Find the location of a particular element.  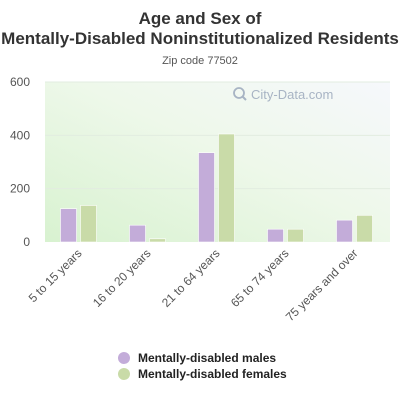

watermark-text: City-Data.com is located at coordinates (292, 94).